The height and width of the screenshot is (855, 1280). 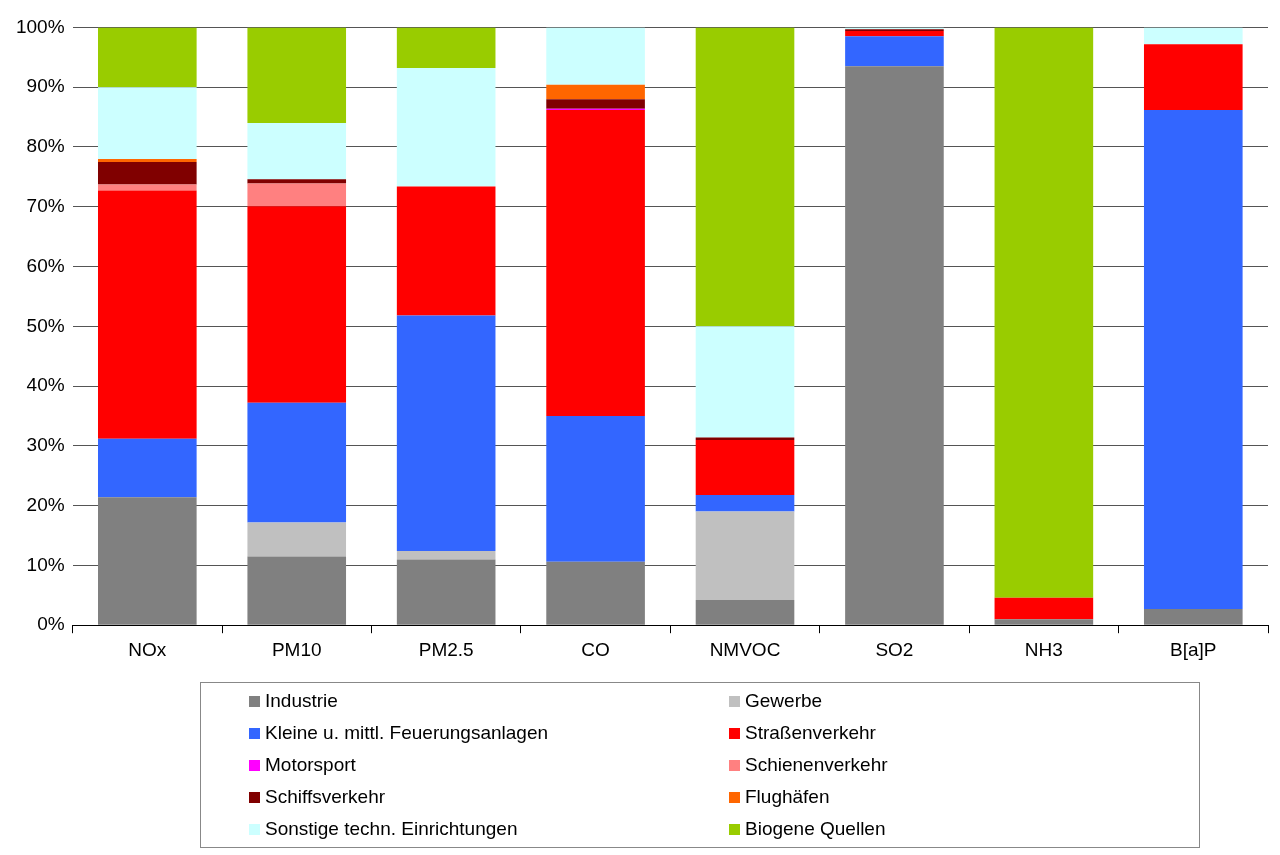 What do you see at coordinates (301, 701) in the screenshot?
I see `legend-label: Industrie` at bounding box center [301, 701].